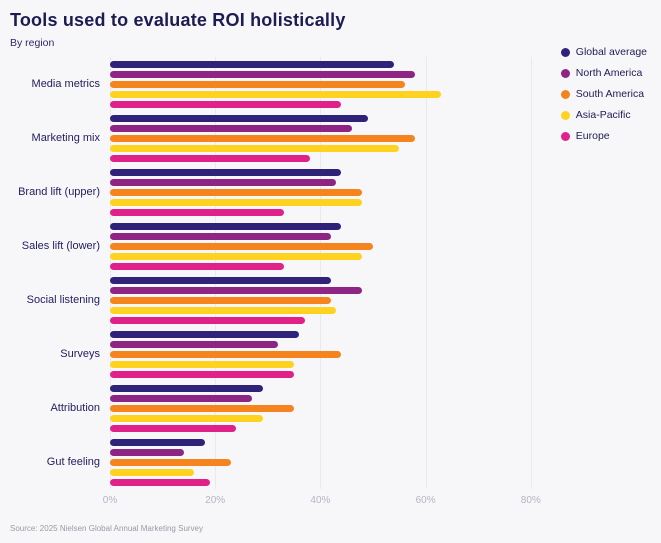 Image resolution: width=661 pixels, height=543 pixels. What do you see at coordinates (609, 73) in the screenshot?
I see `legend-label: North America` at bounding box center [609, 73].